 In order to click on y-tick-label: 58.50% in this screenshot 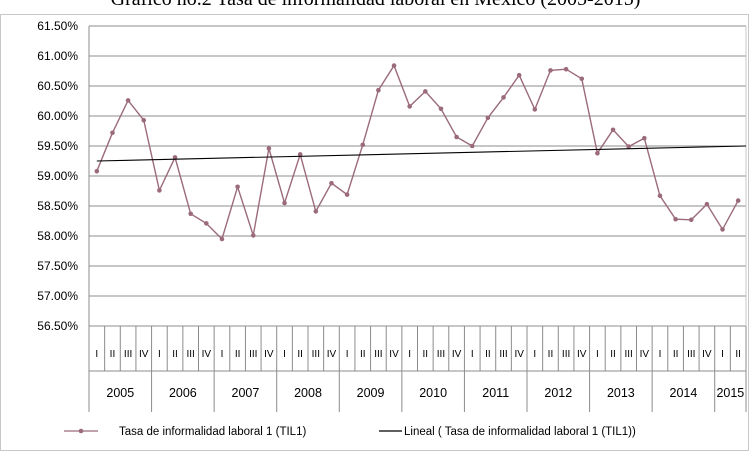, I will do `click(57, 206)`.